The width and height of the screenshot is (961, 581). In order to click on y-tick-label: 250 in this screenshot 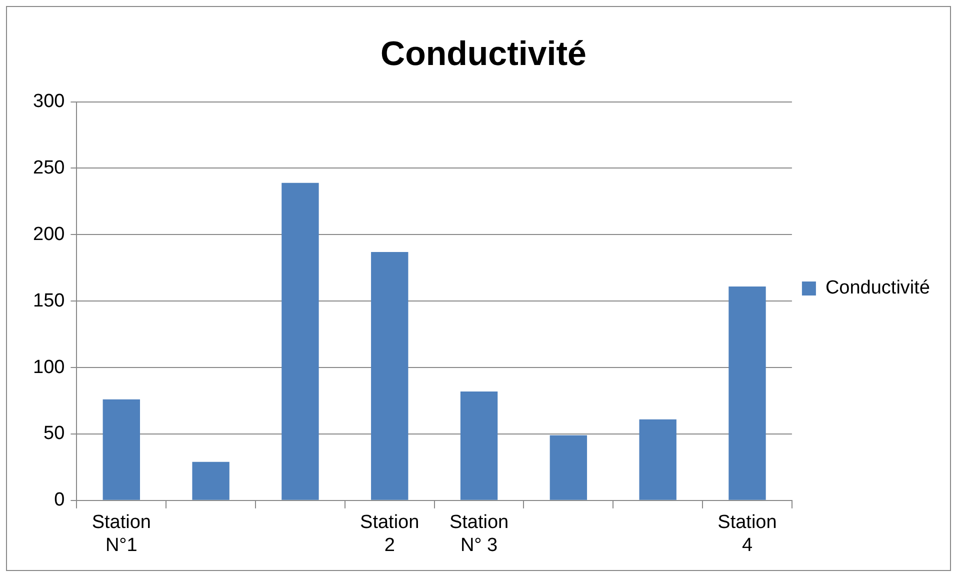, I will do `click(49, 167)`.